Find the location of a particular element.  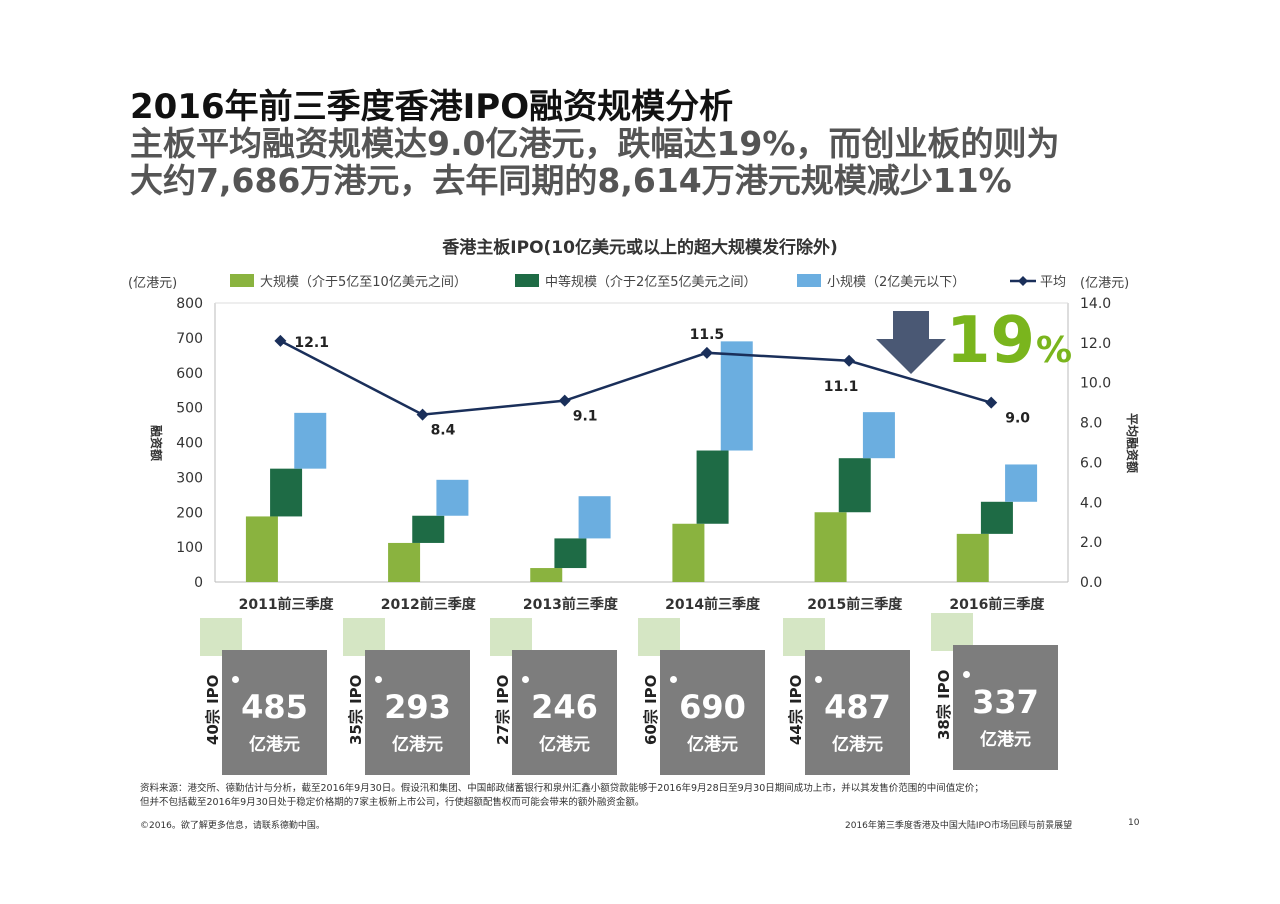

page-number: 10 is located at coordinates (1134, 823).